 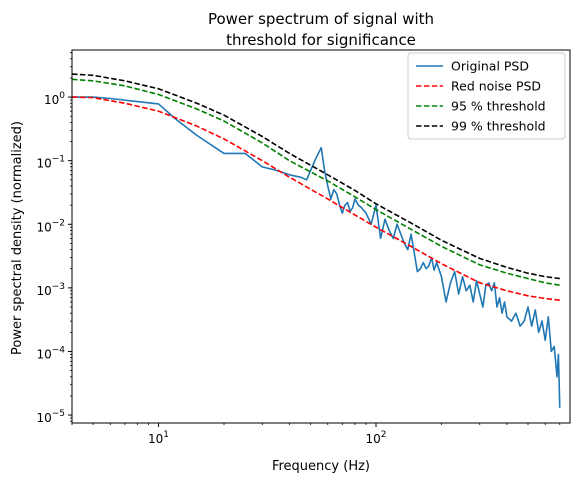 I want to click on y-tick-label: 10⁻⁴, so click(x=50, y=353).